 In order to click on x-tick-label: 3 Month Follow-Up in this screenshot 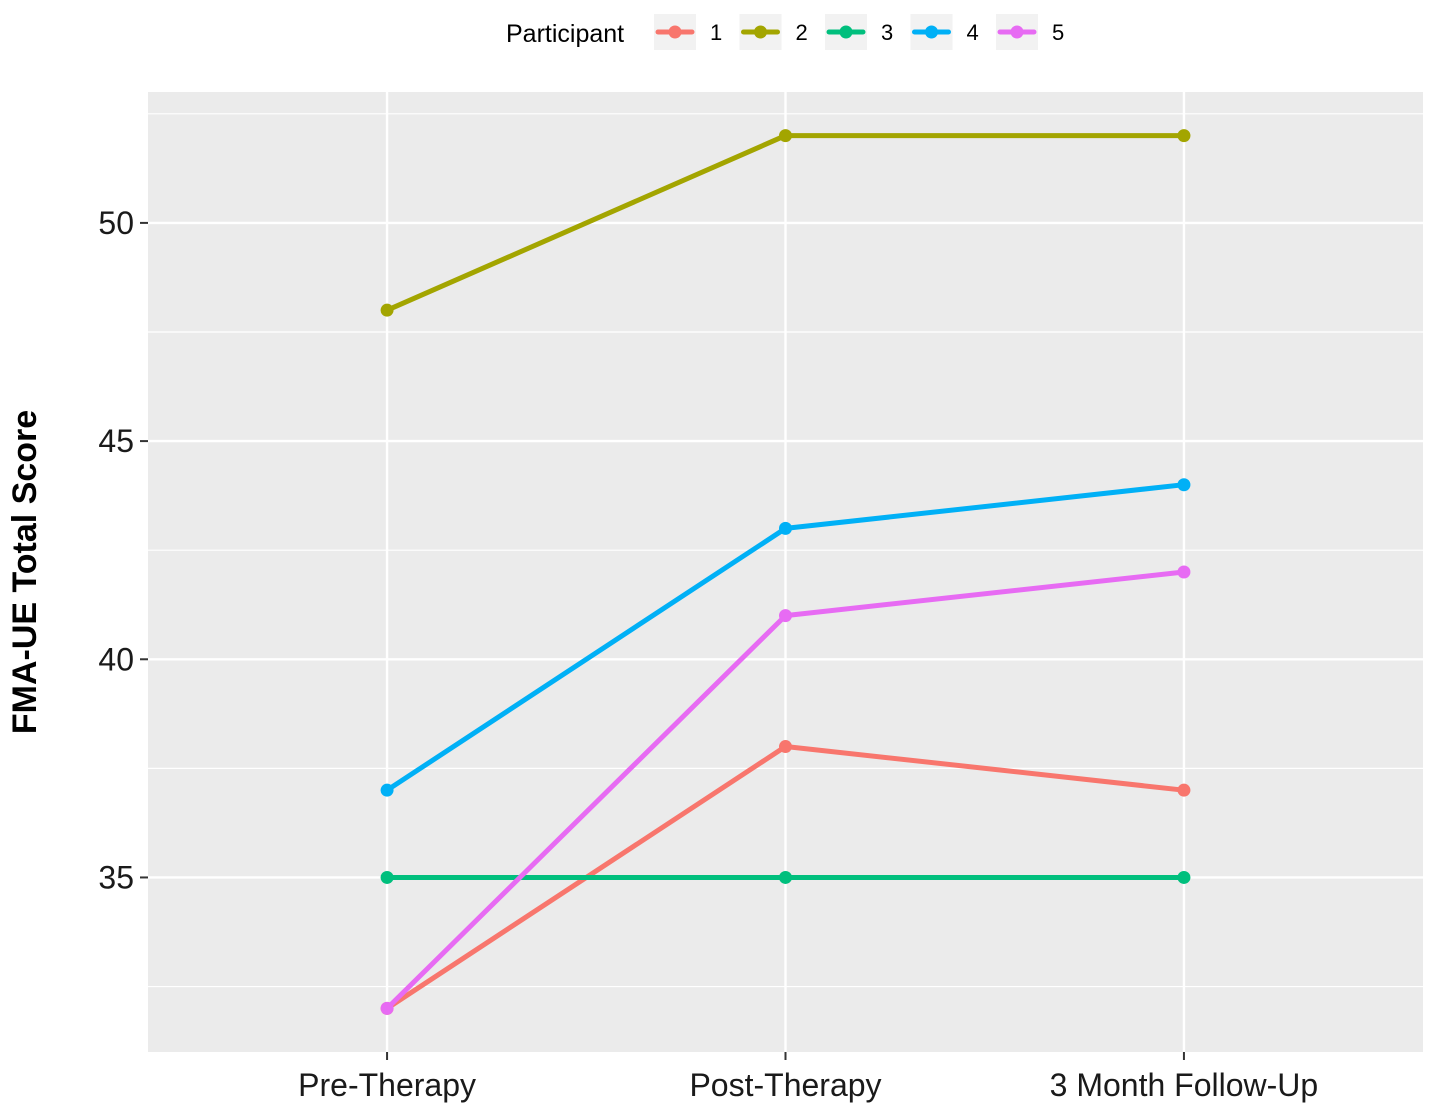, I will do `click(1184, 1085)`.